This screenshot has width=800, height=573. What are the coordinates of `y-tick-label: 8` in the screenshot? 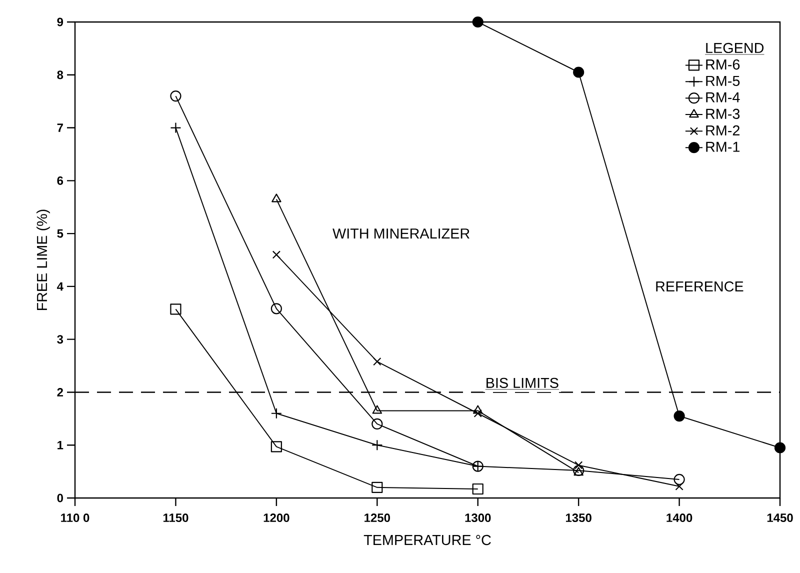 It's located at (60, 75).